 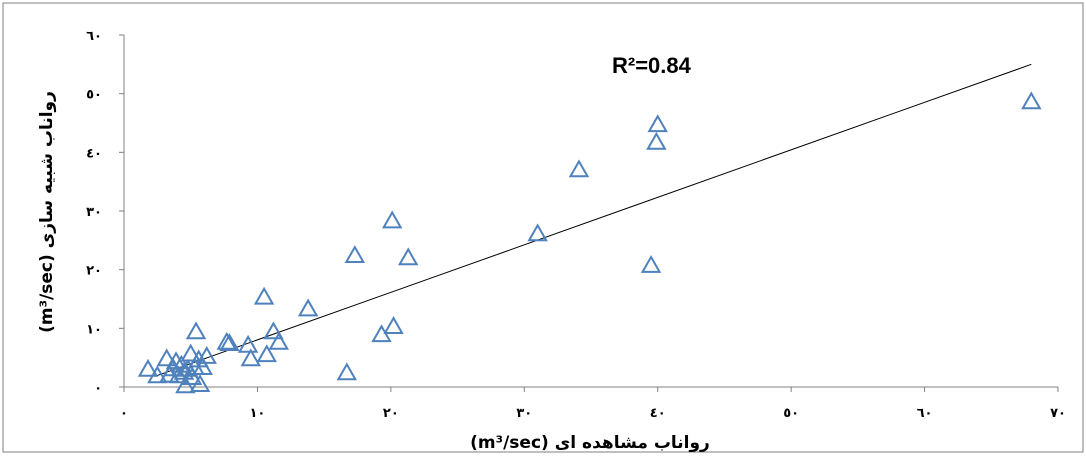 I want to click on x-tick-label: ٧٠, so click(x=1058, y=413).